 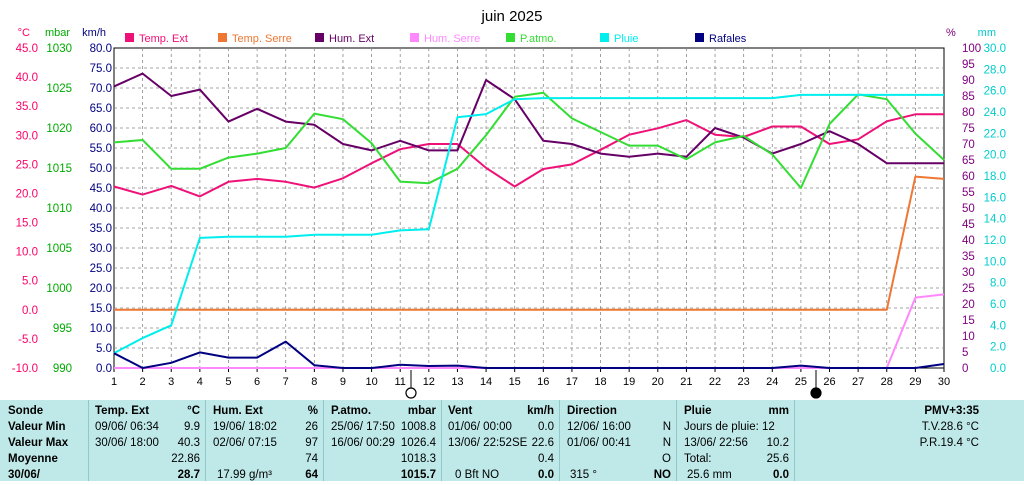 What do you see at coordinates (101, 269) in the screenshot?
I see `kmh-tick-label: 25.0` at bounding box center [101, 269].